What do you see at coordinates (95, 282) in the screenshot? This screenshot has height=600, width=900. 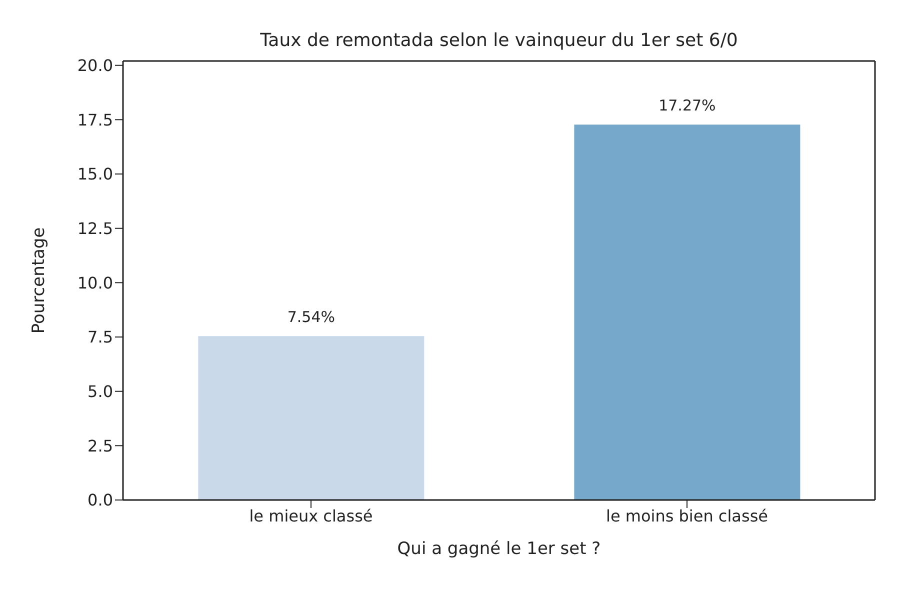 I see `y-tick-label: 10.0` at bounding box center [95, 282].